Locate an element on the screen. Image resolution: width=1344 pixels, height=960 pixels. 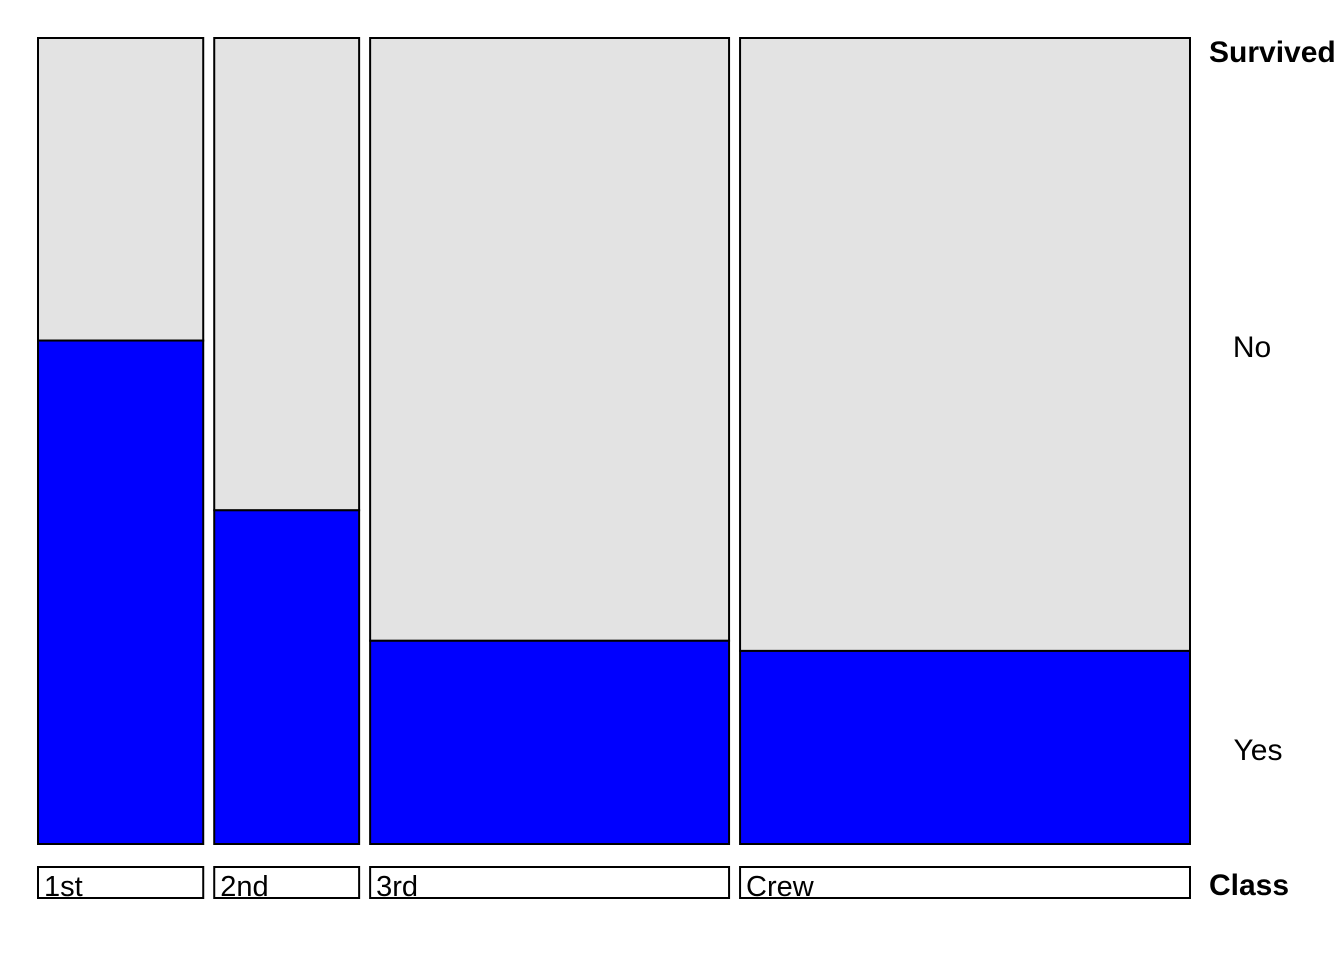
class-label-1st: 1st is located at coordinates (63, 887).